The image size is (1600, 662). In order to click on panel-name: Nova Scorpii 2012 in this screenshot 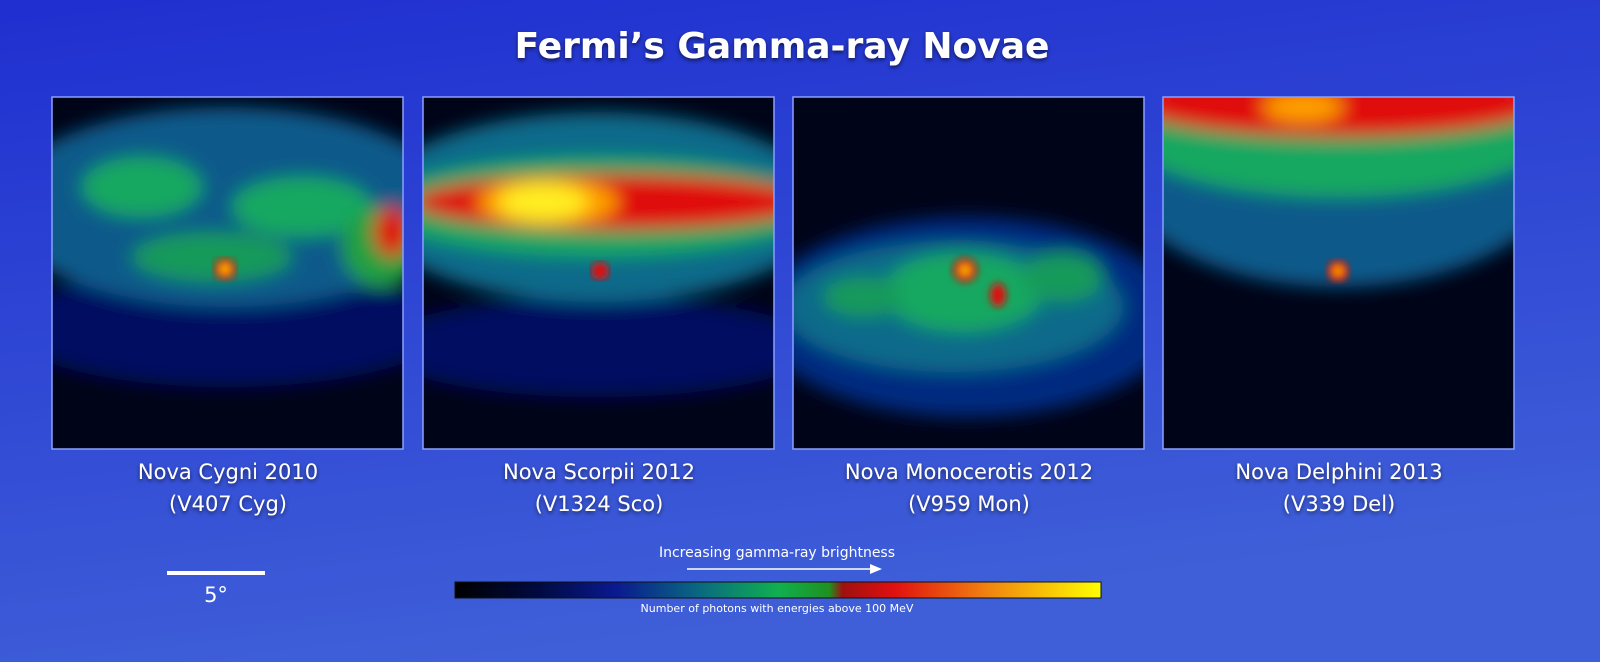, I will do `click(599, 472)`.